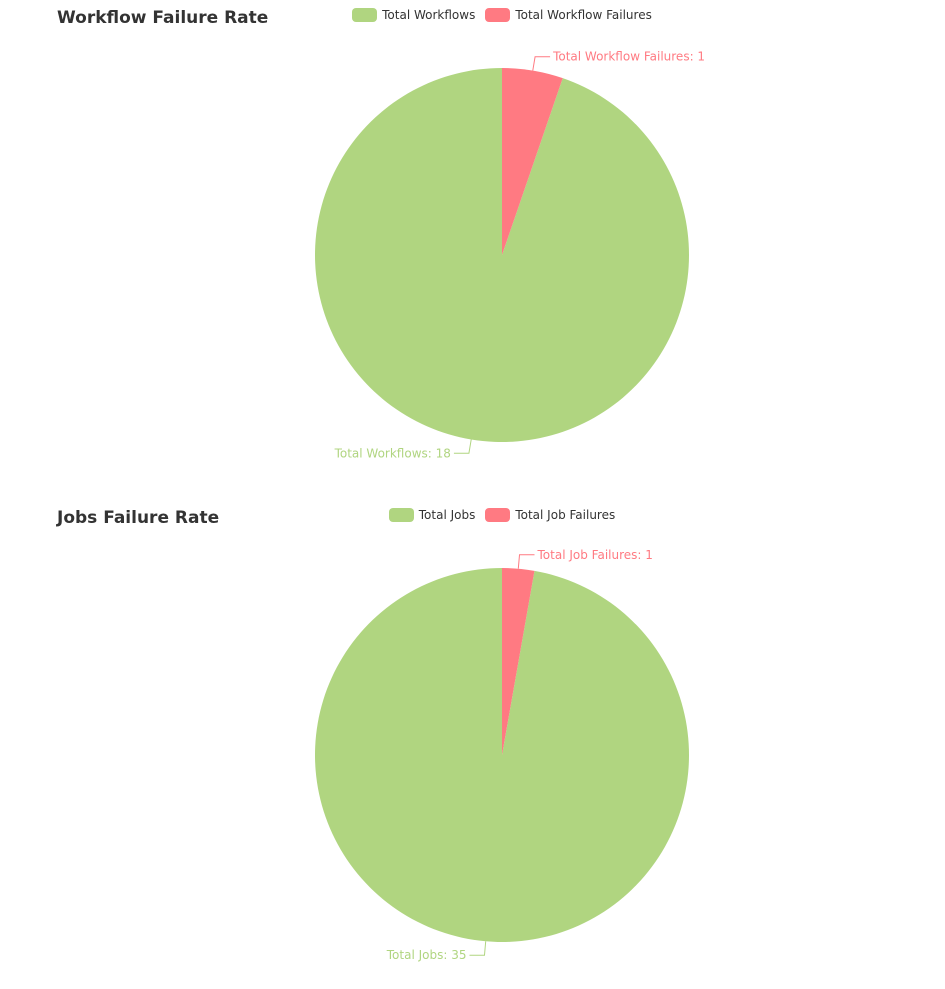 This screenshot has height=989, width=945. I want to click on legend-label: Total Workflows, so click(429, 15).